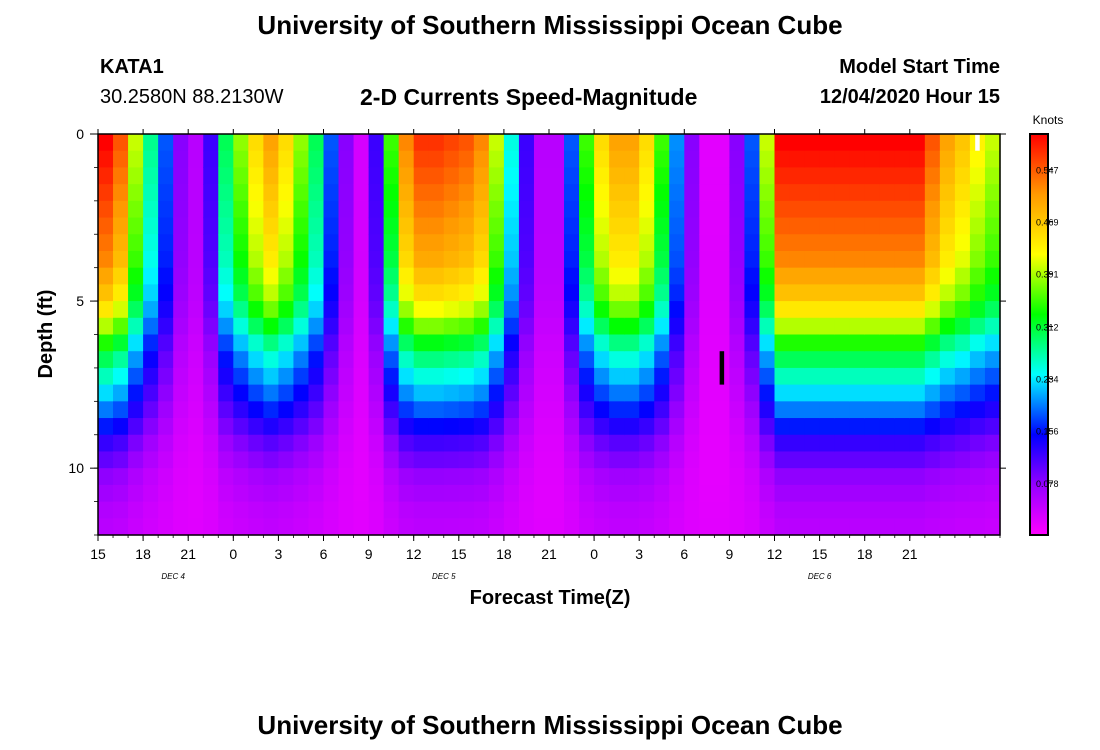 The height and width of the screenshot is (750, 1100). I want to click on colorbar-tick-label: 0.391, so click(1047, 275).